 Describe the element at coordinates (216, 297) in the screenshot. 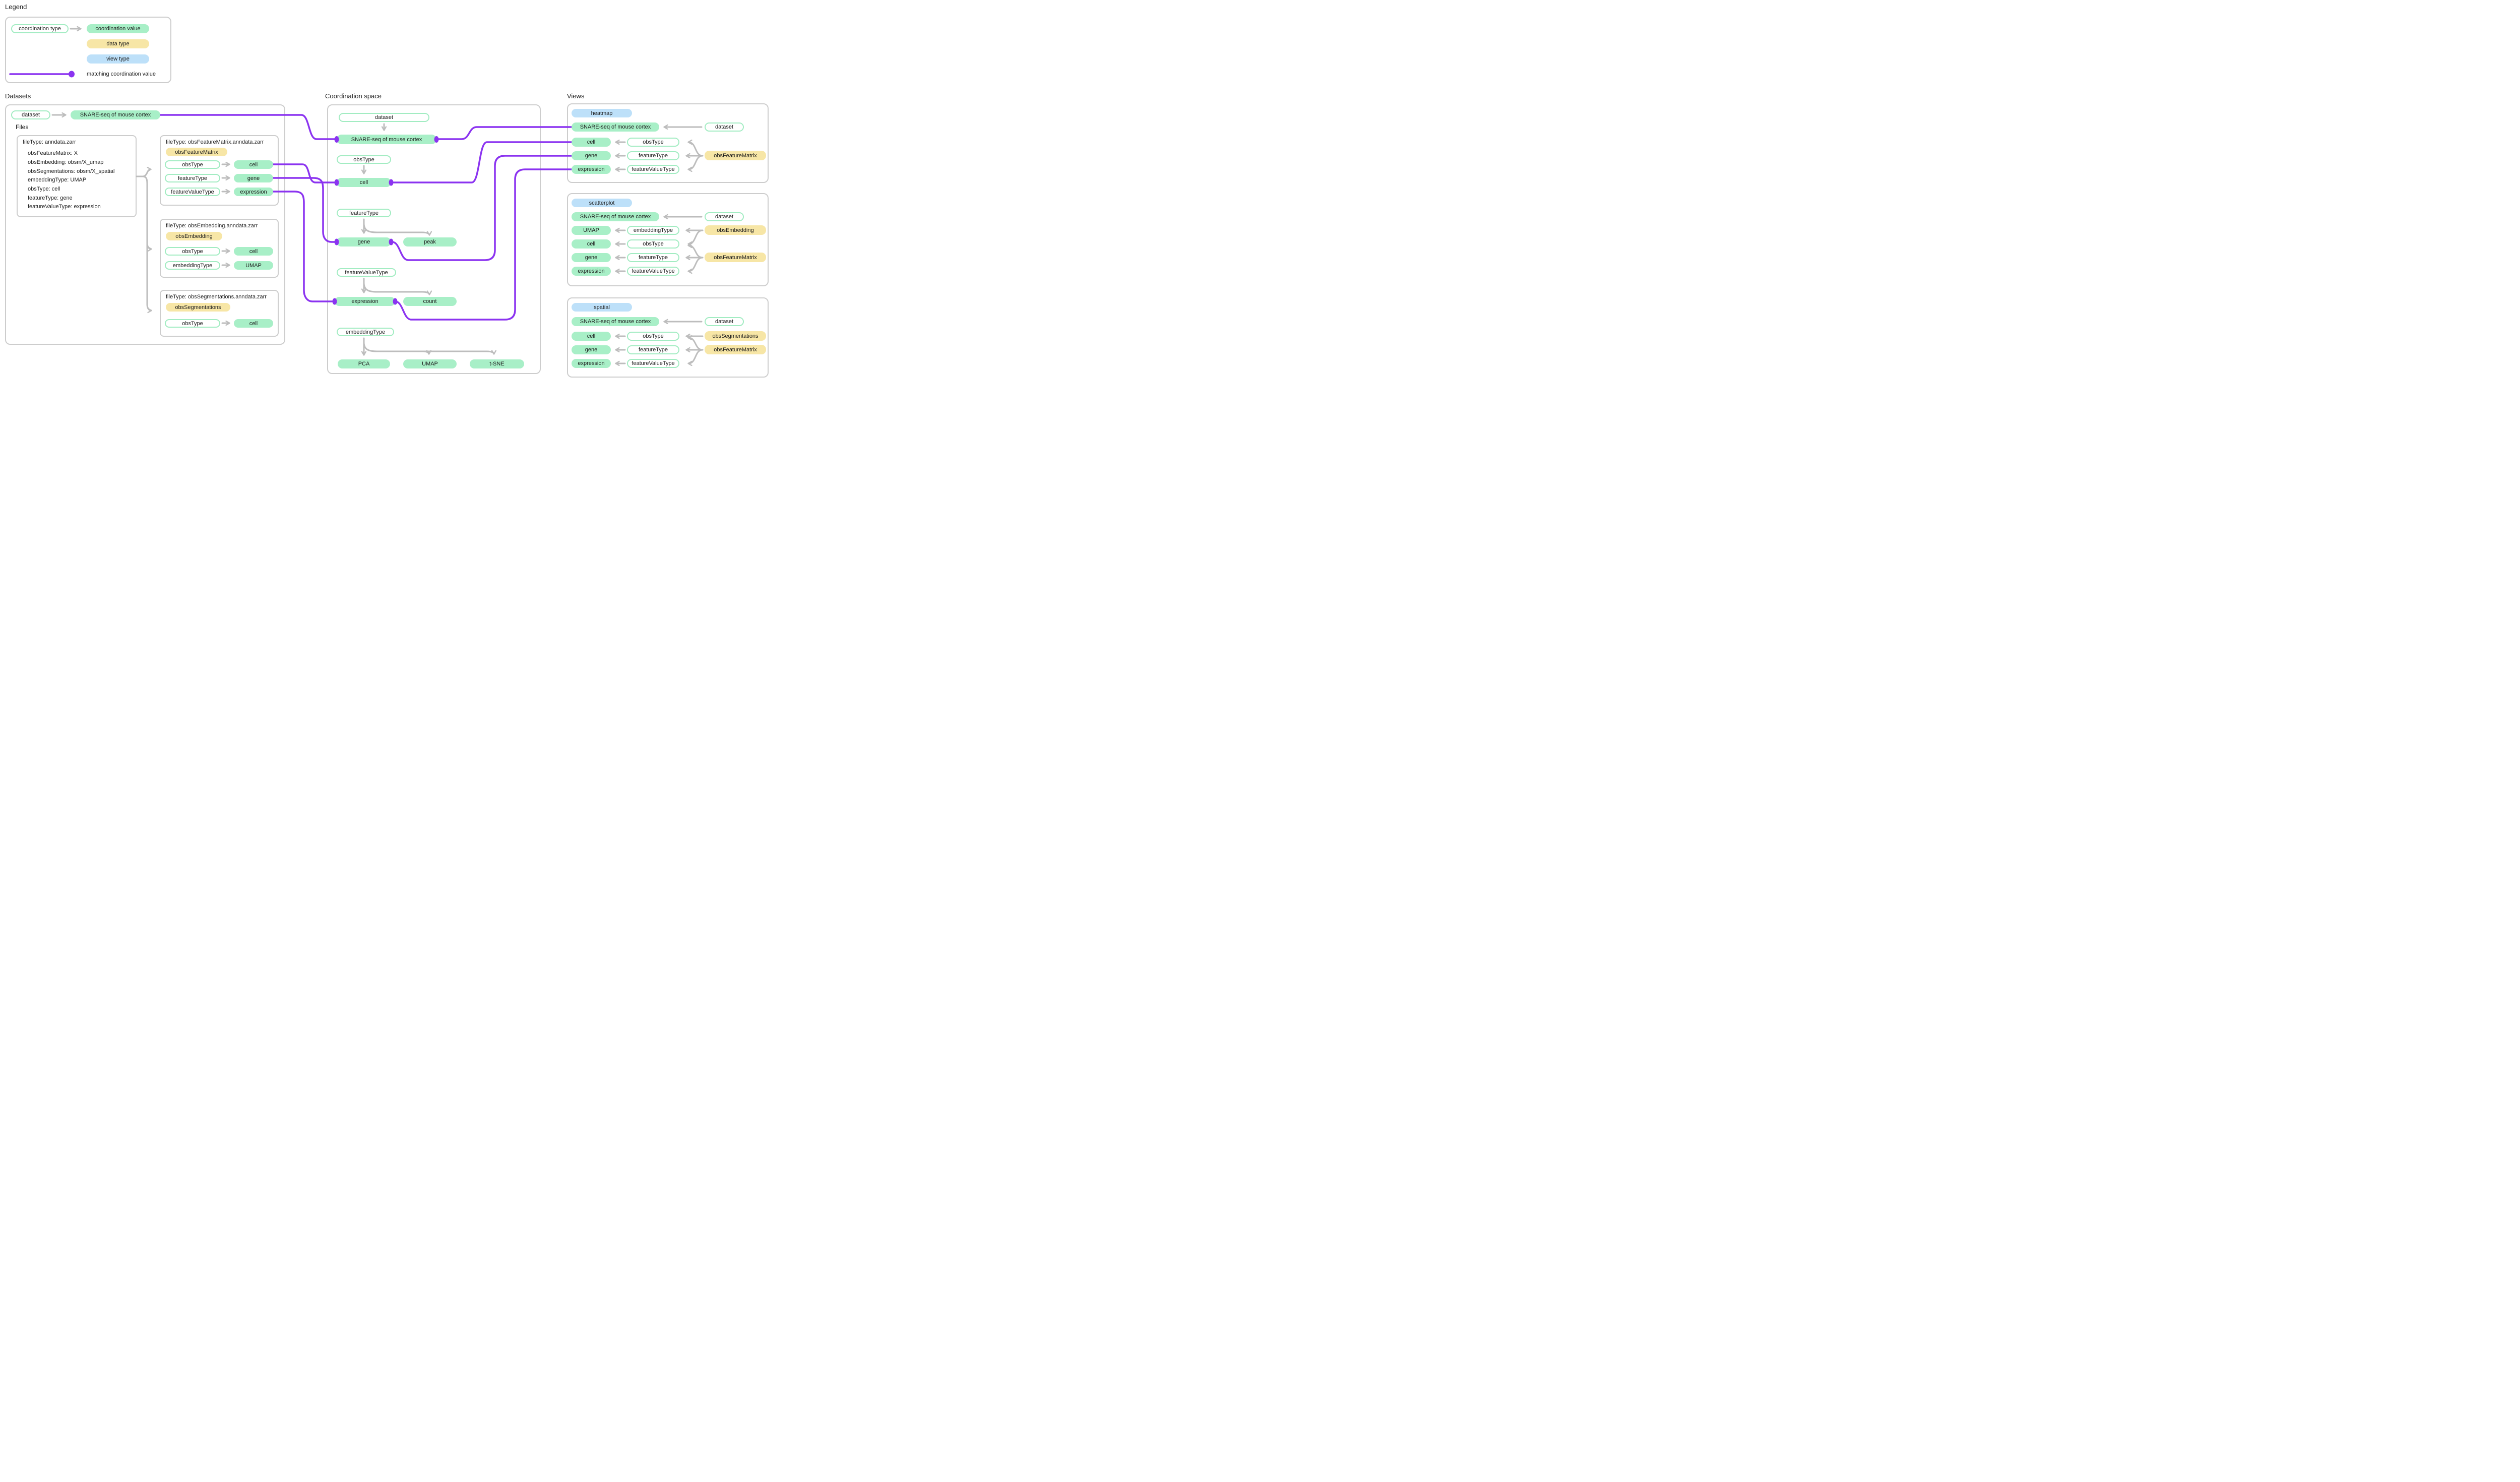

I see `file-type-label: fileType: obsSegmentations.anndata.zarr` at that location.